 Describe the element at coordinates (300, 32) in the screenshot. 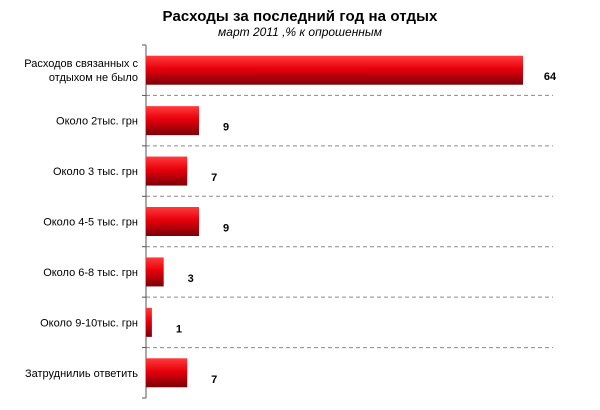

I see `chart-subtitle: март 2011 ,% к опрошенным` at that location.